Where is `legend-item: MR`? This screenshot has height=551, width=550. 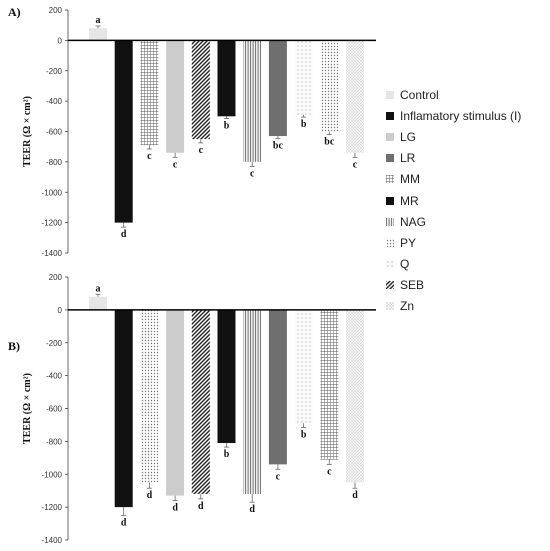
legend-item: MR is located at coordinates (468, 200).